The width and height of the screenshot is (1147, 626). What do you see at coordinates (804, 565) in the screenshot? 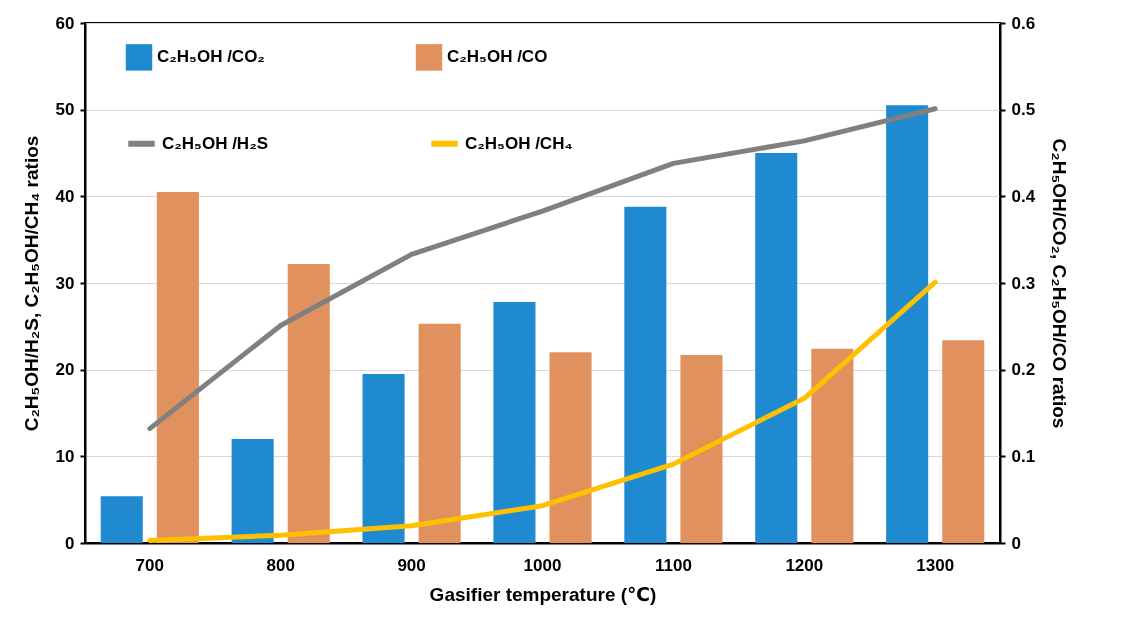
I see `x-tick-label: 1200` at bounding box center [804, 565].